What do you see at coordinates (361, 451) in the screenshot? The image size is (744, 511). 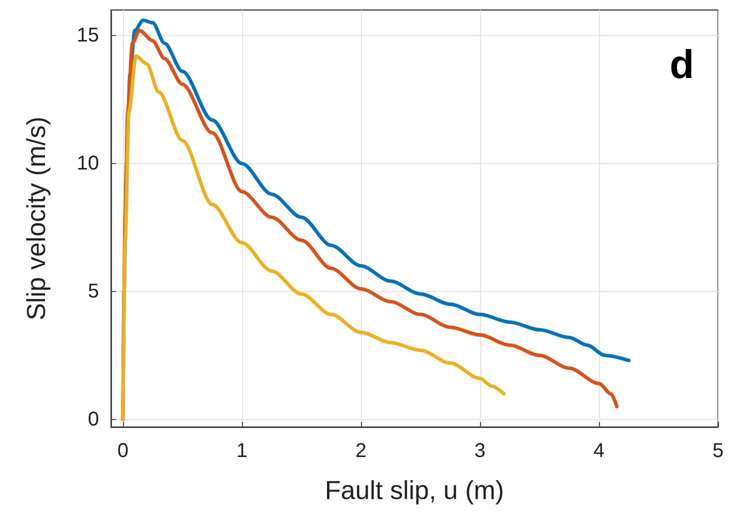 I see `x-tick-label: 2` at bounding box center [361, 451].